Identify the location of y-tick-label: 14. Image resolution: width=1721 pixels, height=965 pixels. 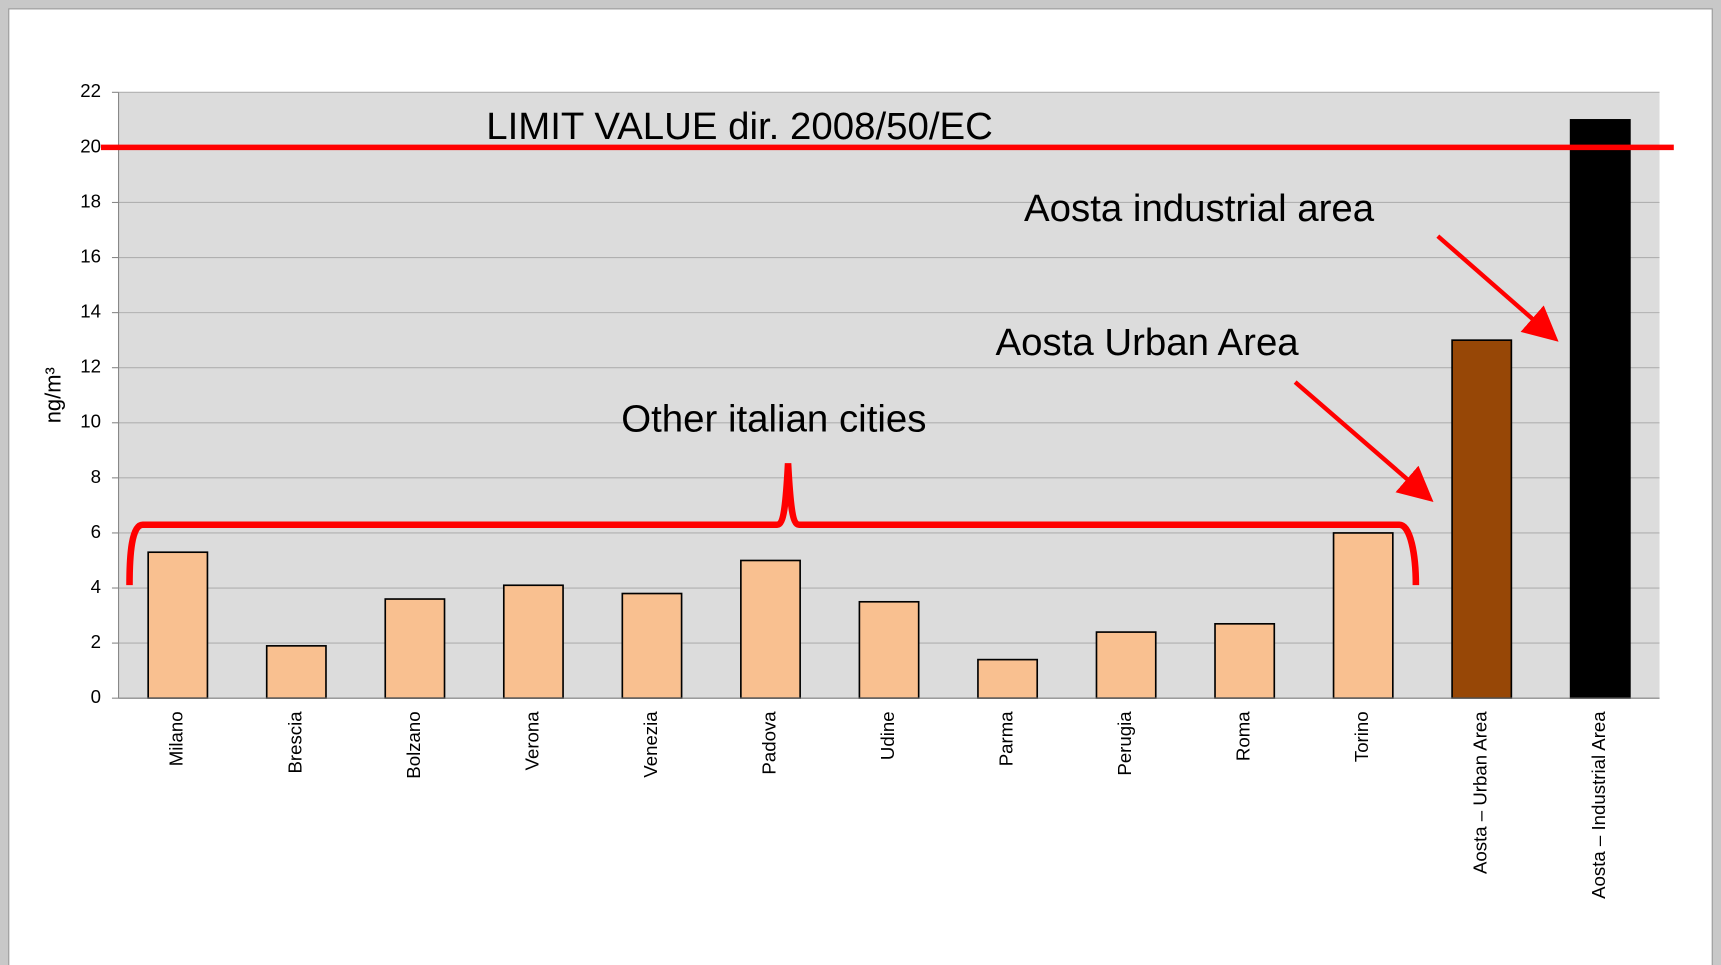
(90, 311).